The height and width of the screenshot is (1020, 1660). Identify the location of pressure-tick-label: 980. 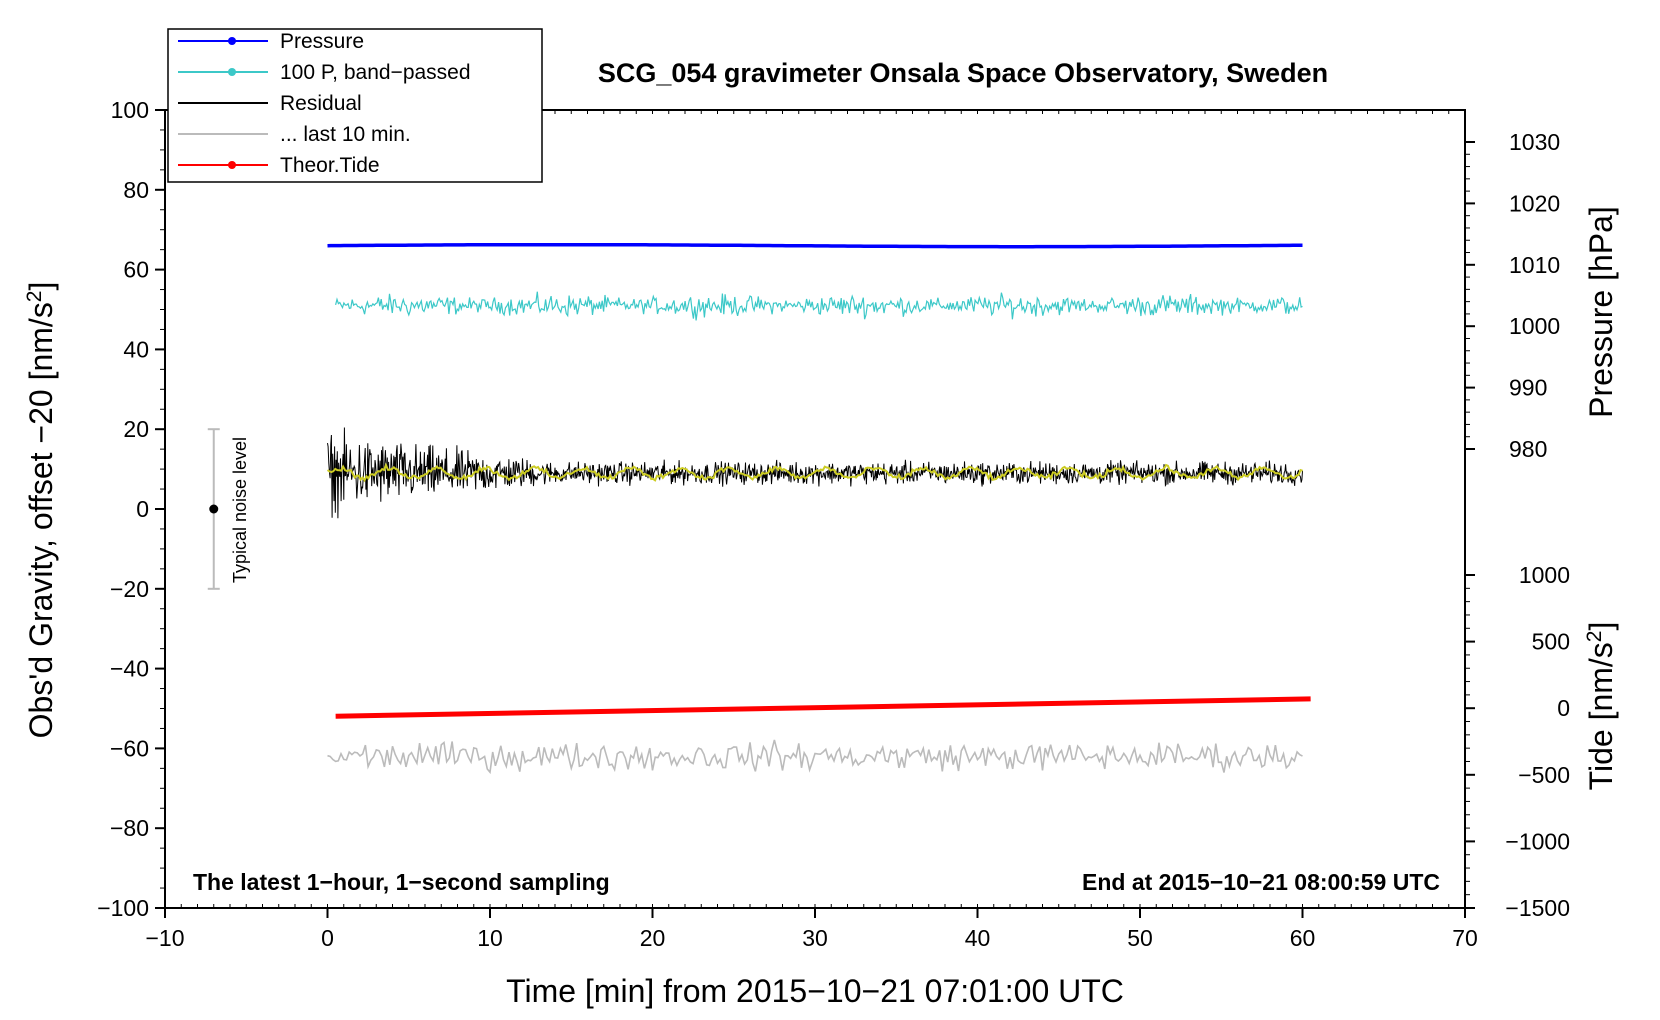
(1528, 449).